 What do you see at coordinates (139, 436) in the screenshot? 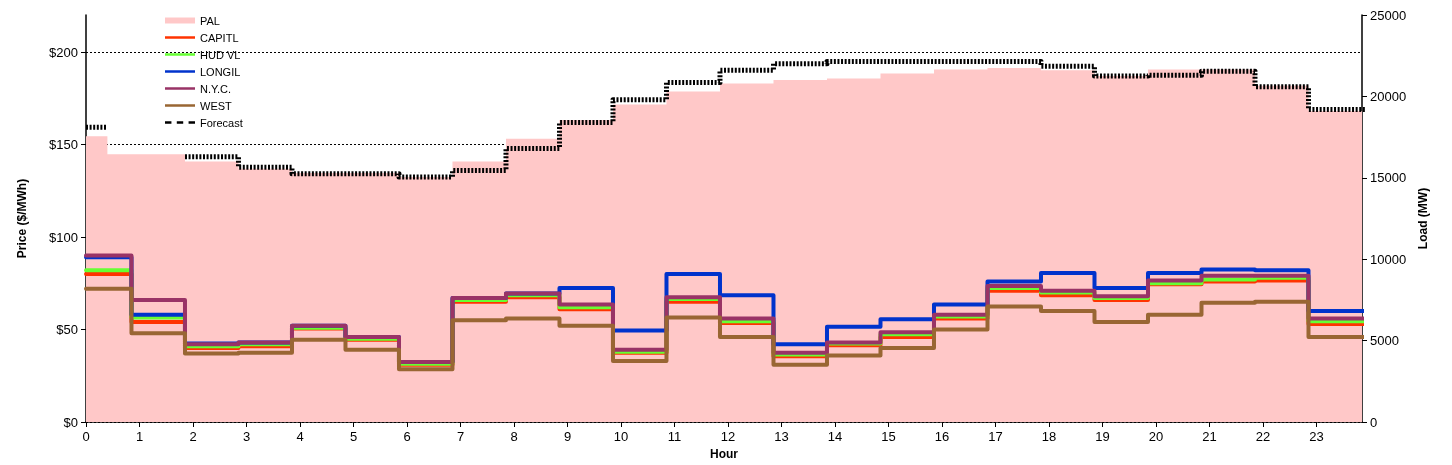
I see `x-tick-label: 1` at bounding box center [139, 436].